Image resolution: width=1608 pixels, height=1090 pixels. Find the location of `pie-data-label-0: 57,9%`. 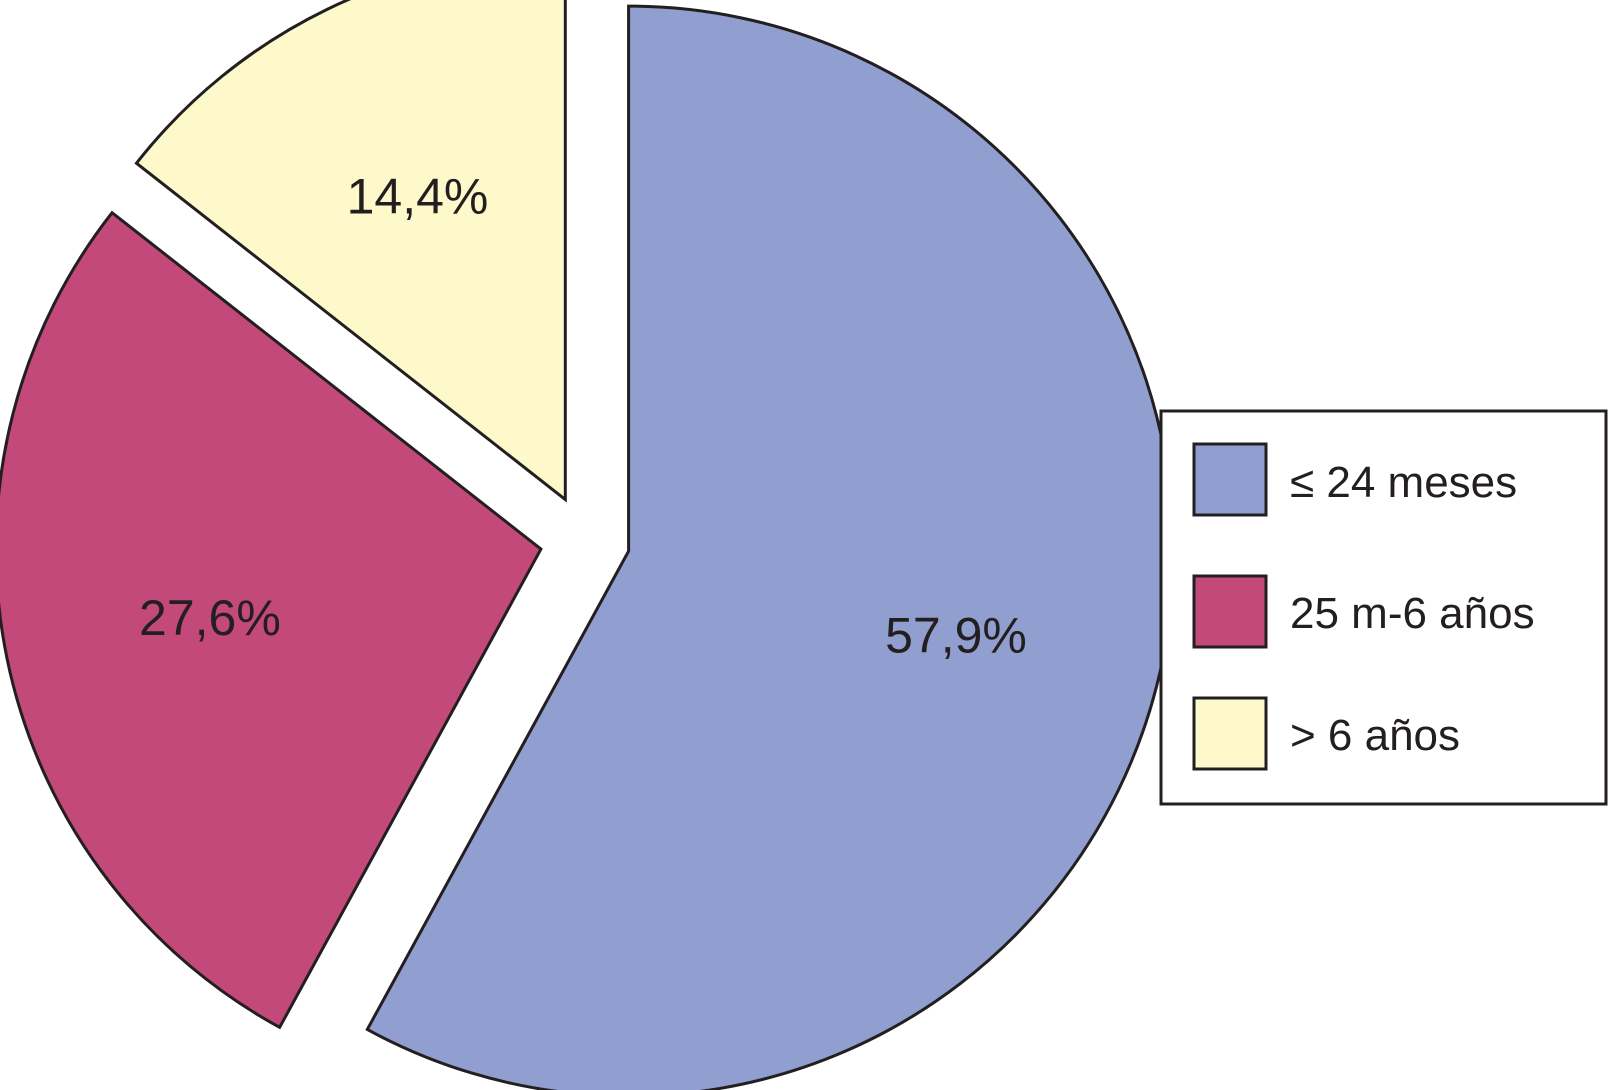

pie-data-label-0: 57,9% is located at coordinates (956, 636).